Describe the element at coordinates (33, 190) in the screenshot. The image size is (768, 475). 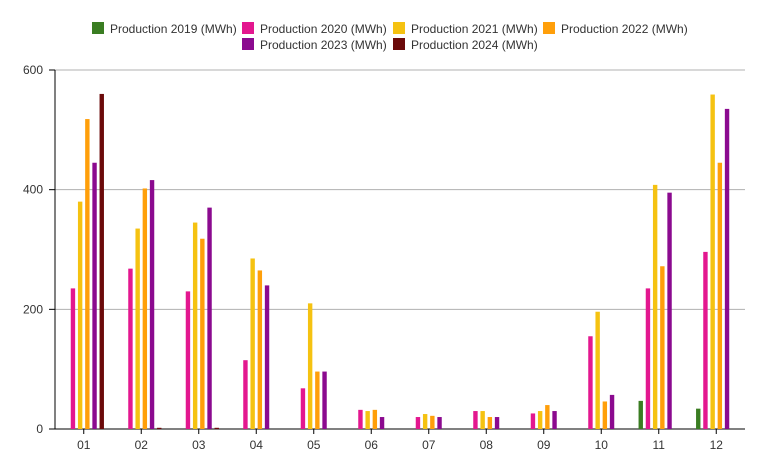
I see `y-tick-label: 400` at that location.